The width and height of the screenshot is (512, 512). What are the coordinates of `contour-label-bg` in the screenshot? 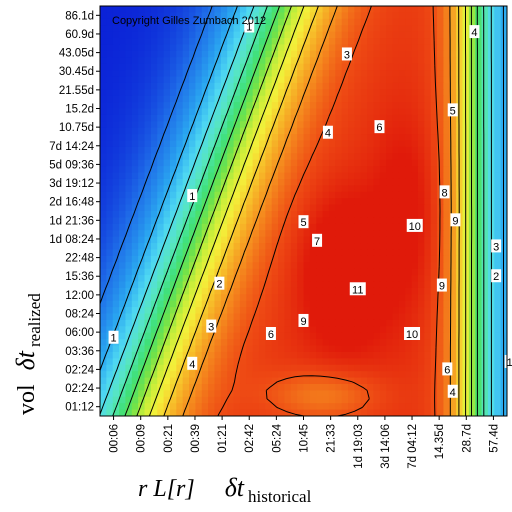 It's located at (303, 222).